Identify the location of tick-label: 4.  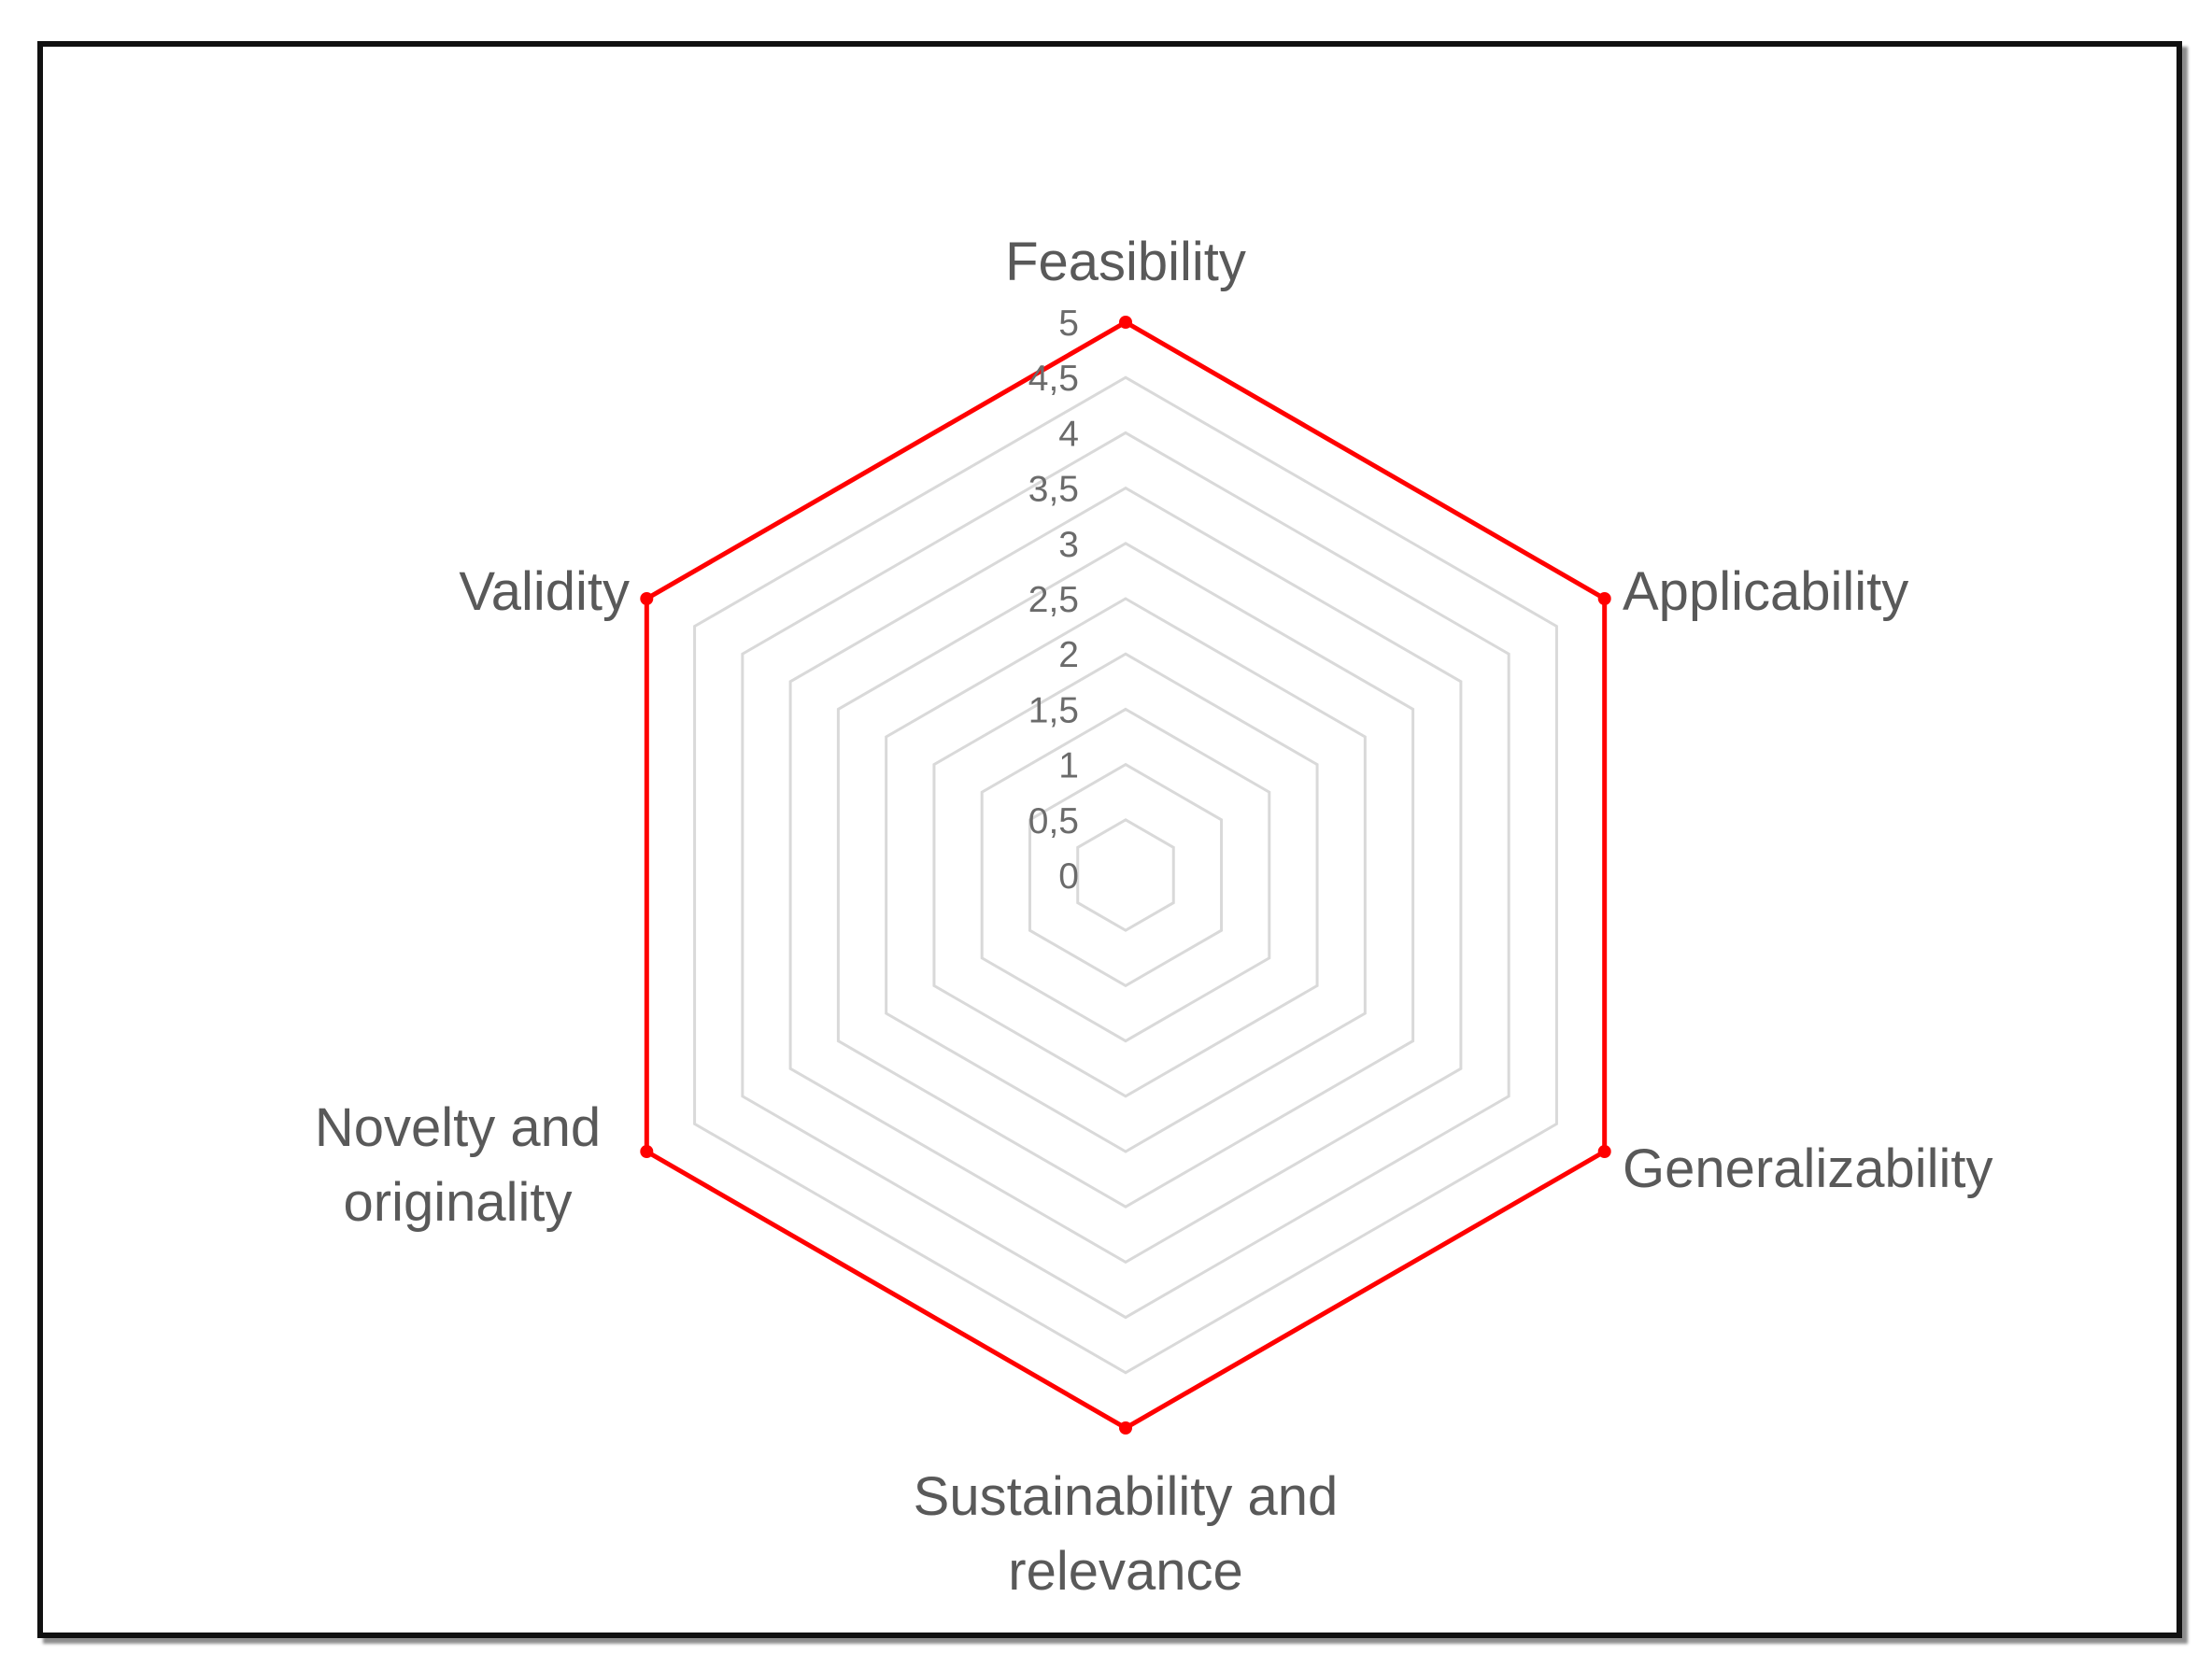
(1068, 434).